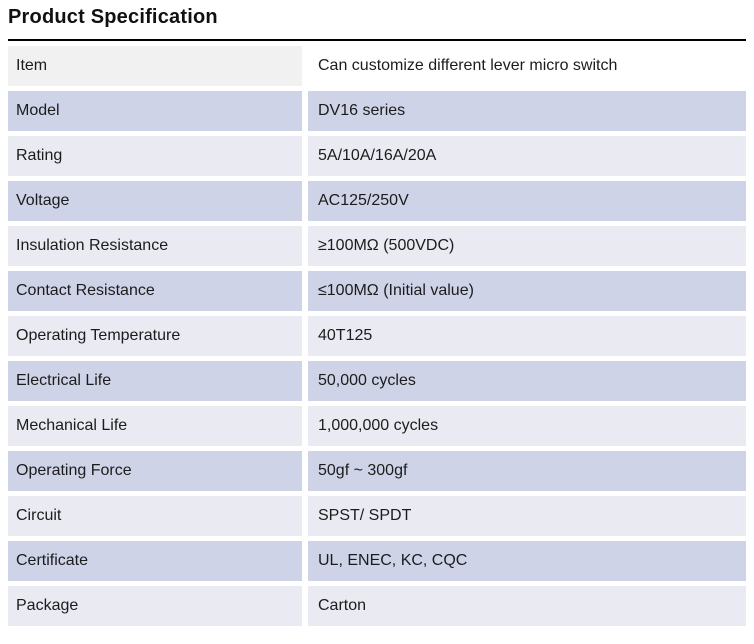 This screenshot has width=754, height=644. What do you see at coordinates (527, 201) in the screenshot?
I see `spec-value-cell: AC125/250V` at bounding box center [527, 201].